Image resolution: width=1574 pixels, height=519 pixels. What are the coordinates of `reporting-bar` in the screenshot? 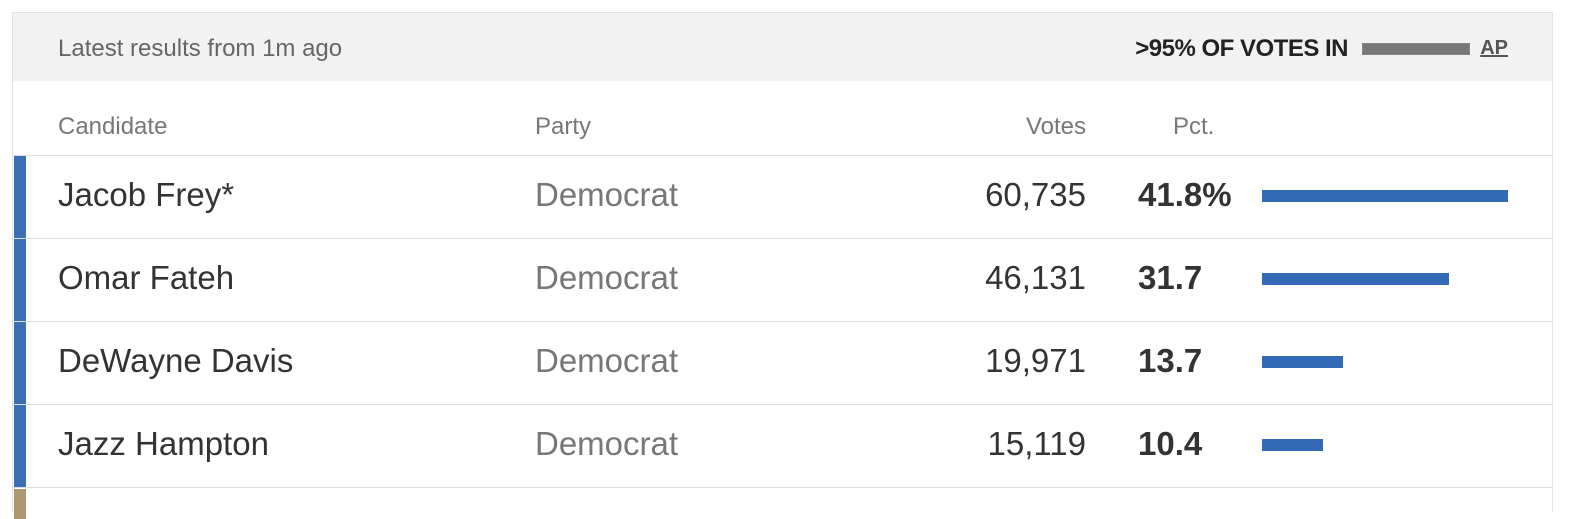 It's located at (1416, 49).